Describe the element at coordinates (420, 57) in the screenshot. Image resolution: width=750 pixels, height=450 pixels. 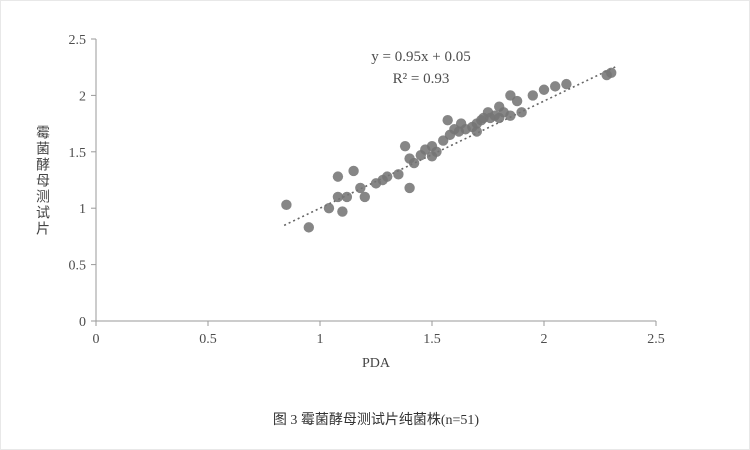
I see `equation-label: y = 0.95x + 0.05` at that location.